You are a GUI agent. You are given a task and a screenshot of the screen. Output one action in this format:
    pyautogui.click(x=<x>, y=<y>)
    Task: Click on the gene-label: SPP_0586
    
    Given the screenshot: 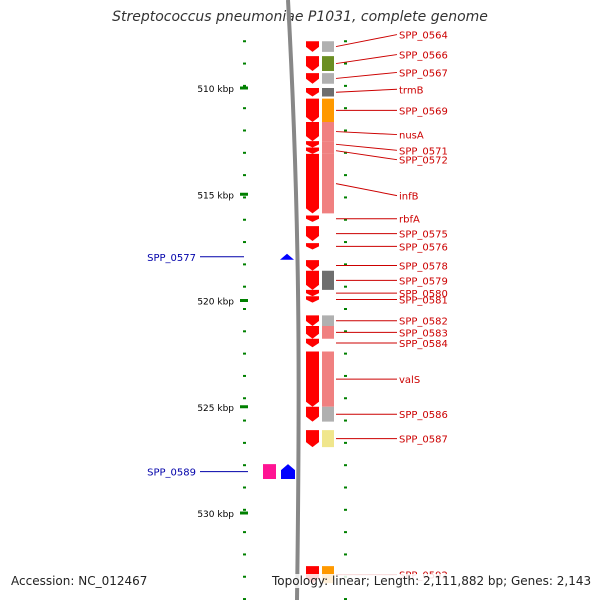 What is the action you would take?
    pyautogui.click(x=423, y=415)
    